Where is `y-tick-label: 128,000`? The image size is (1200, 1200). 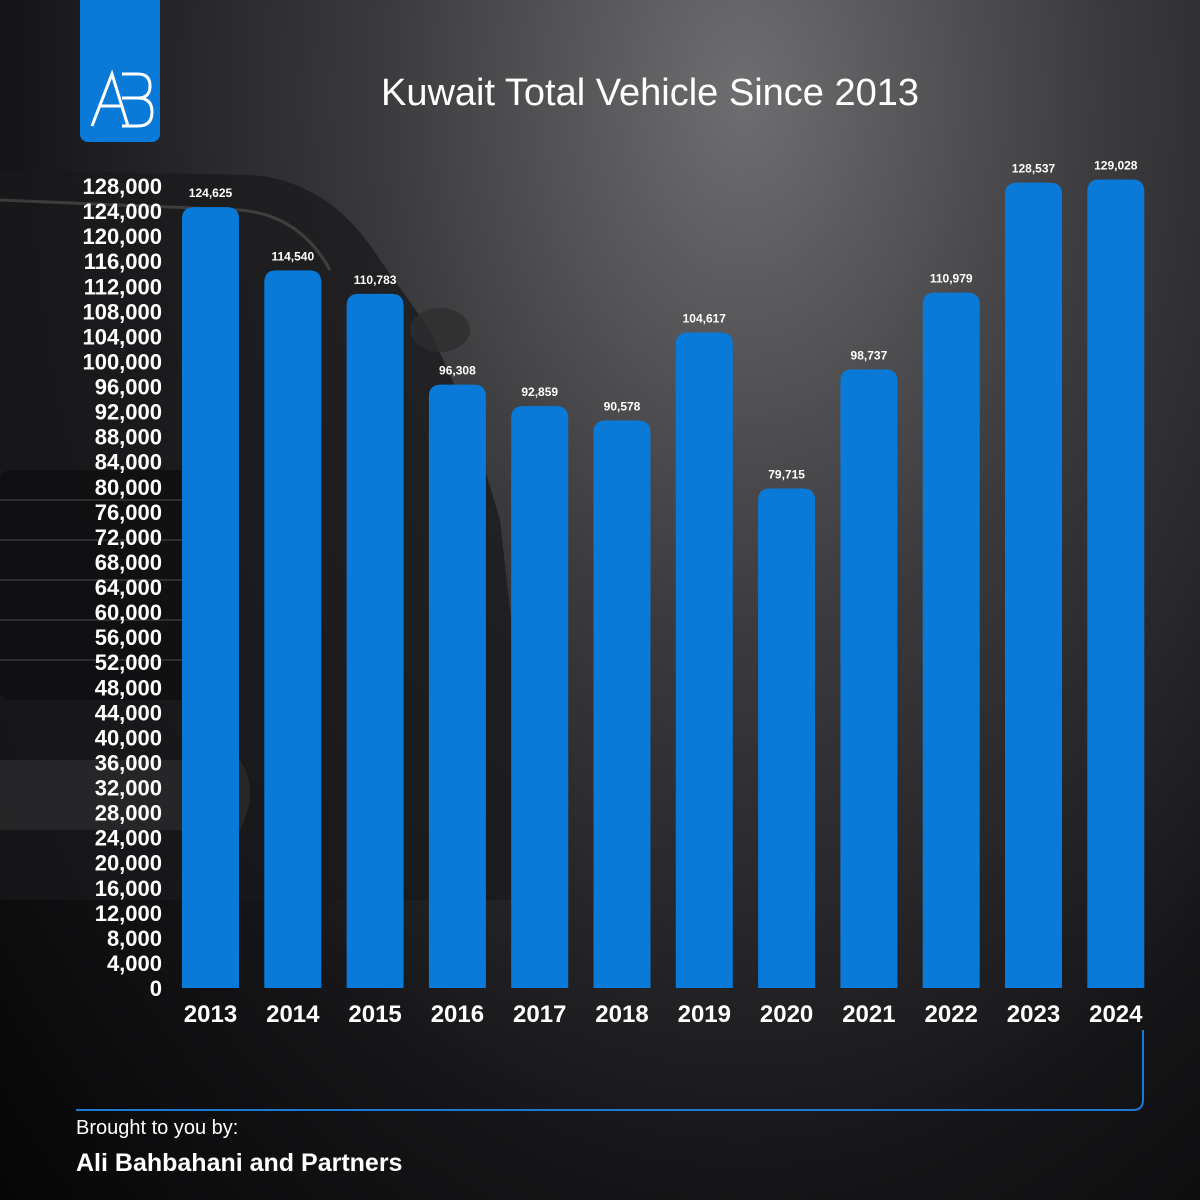
y-tick-label: 128,000 is located at coordinates (122, 186).